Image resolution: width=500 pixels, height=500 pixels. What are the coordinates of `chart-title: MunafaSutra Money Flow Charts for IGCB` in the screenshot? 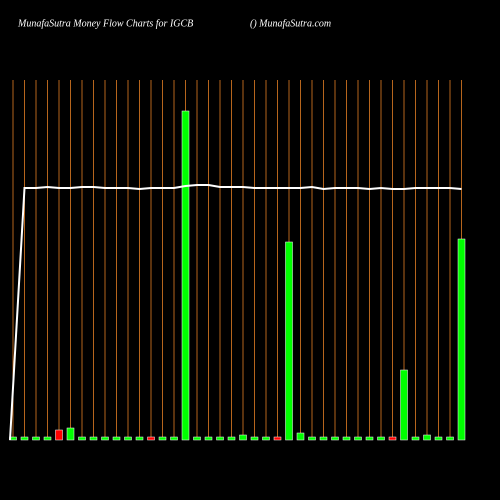 It's located at (105, 23).